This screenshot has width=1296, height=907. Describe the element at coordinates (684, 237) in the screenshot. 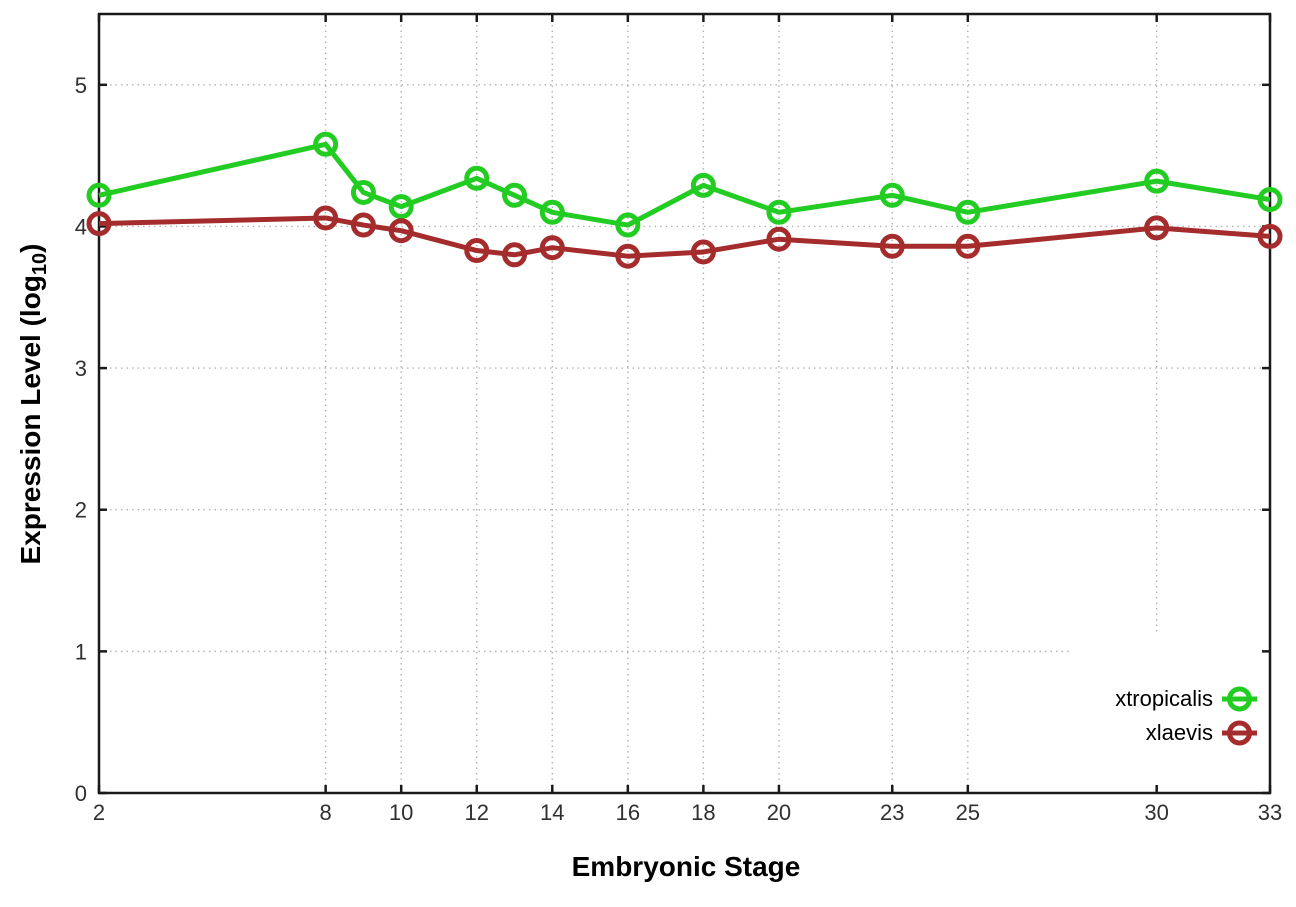

I see `series-line-xlaevis` at that location.